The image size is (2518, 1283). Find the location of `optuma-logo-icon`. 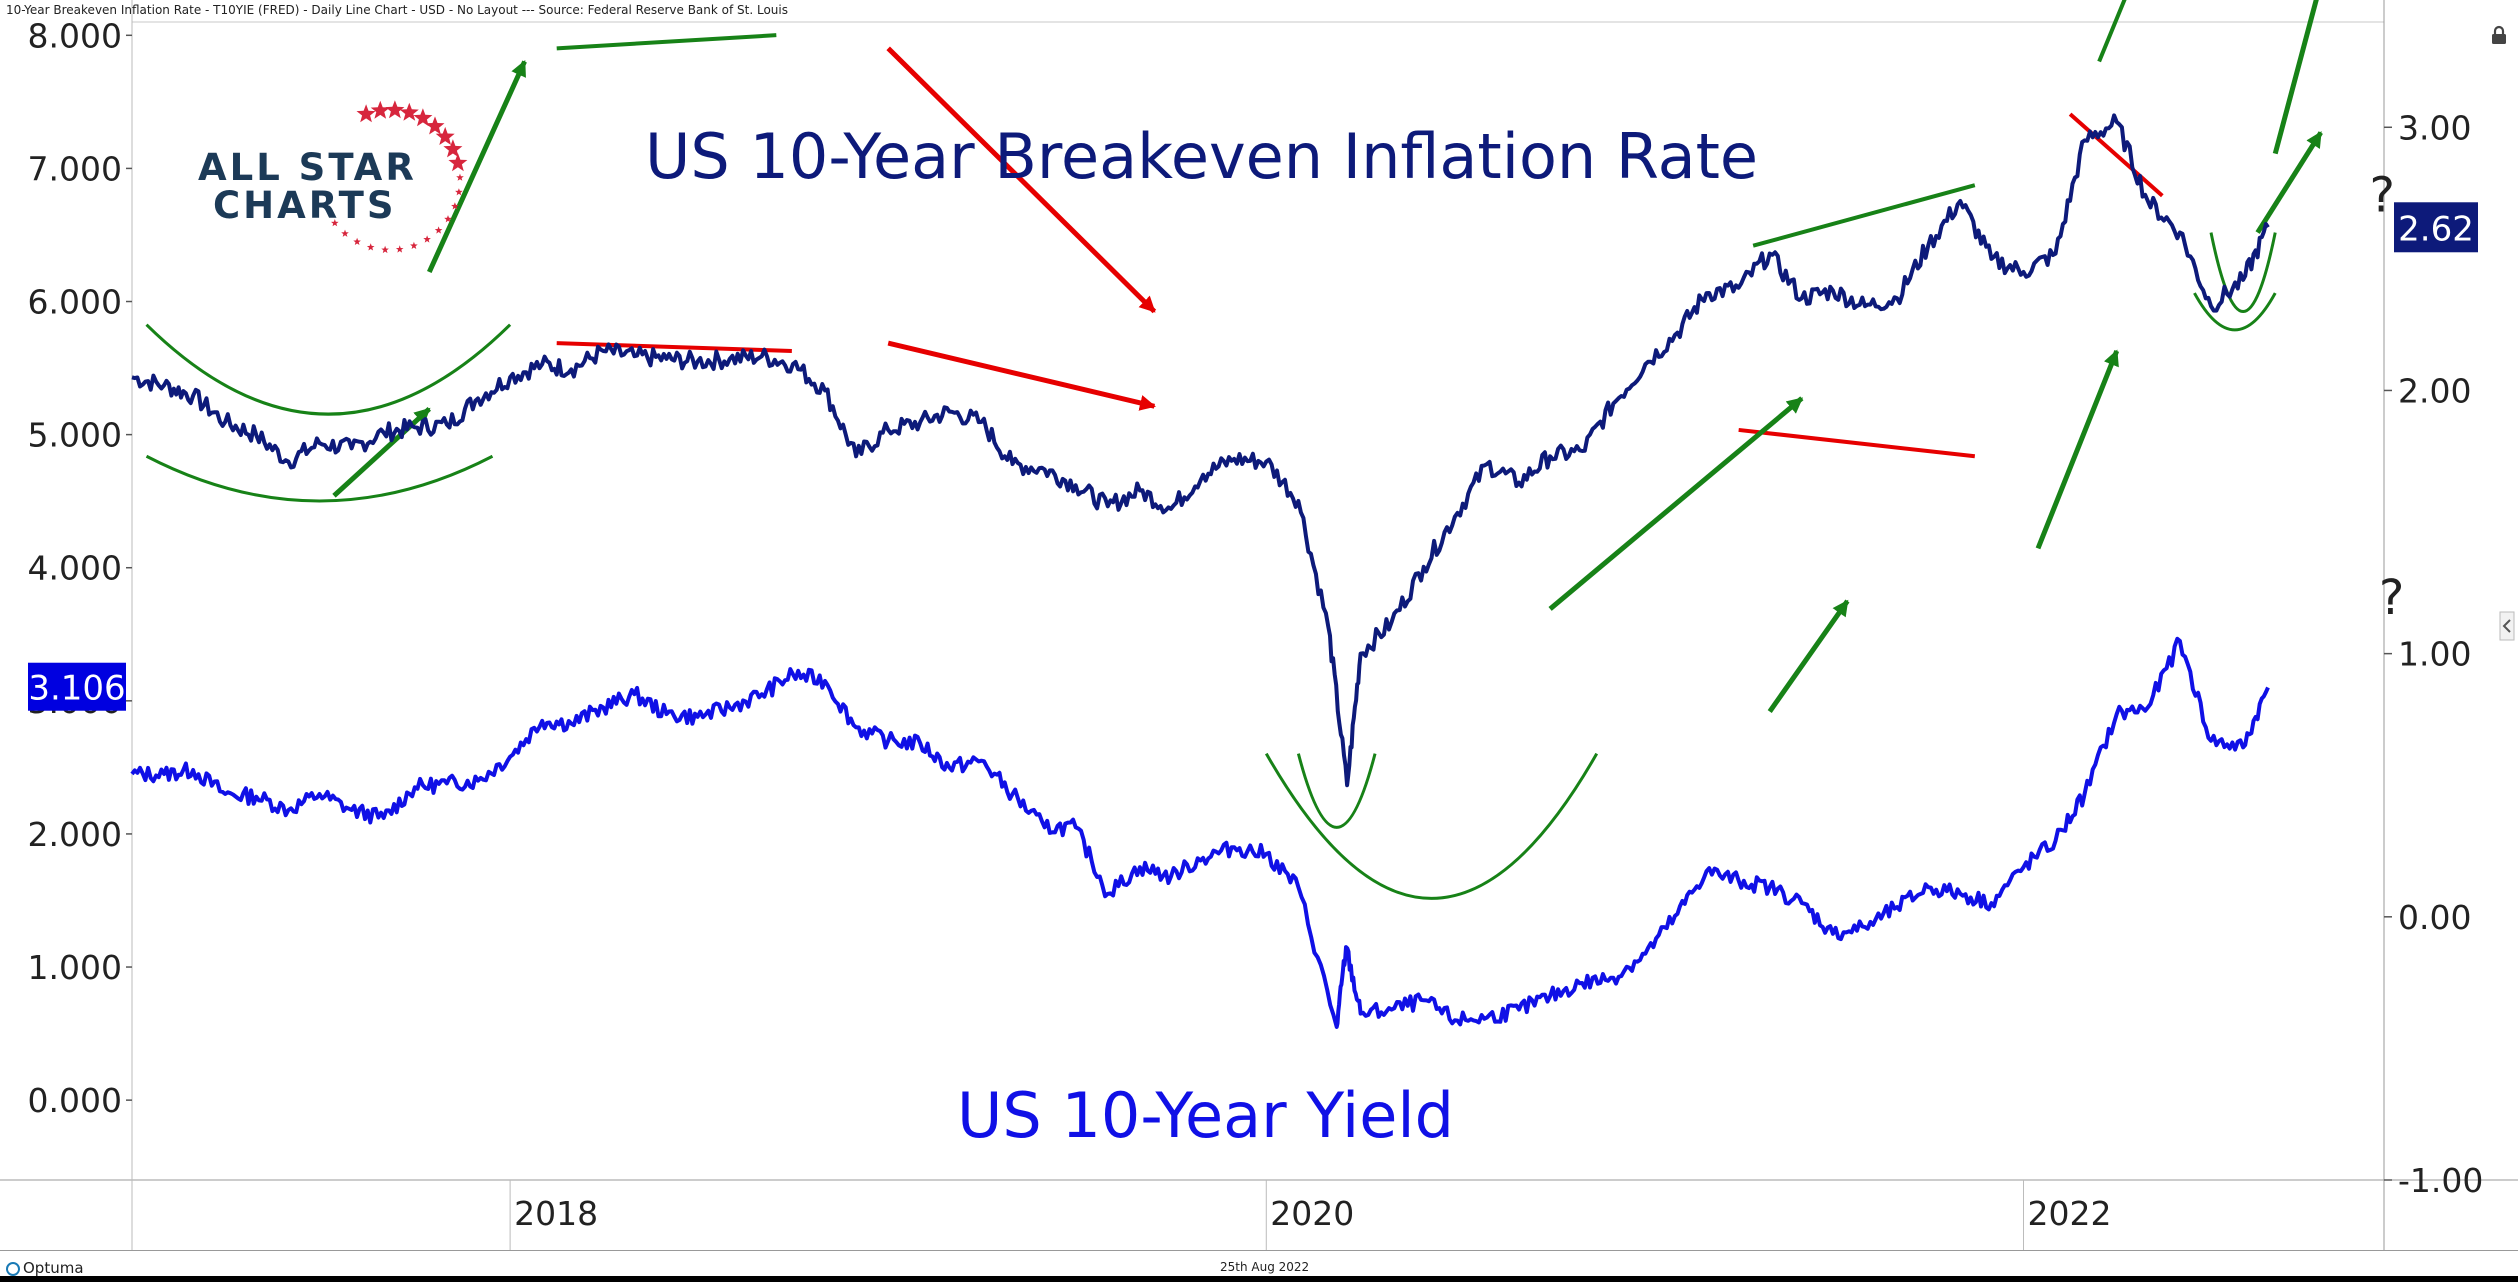

optuma-logo-icon is located at coordinates (13, 1269).